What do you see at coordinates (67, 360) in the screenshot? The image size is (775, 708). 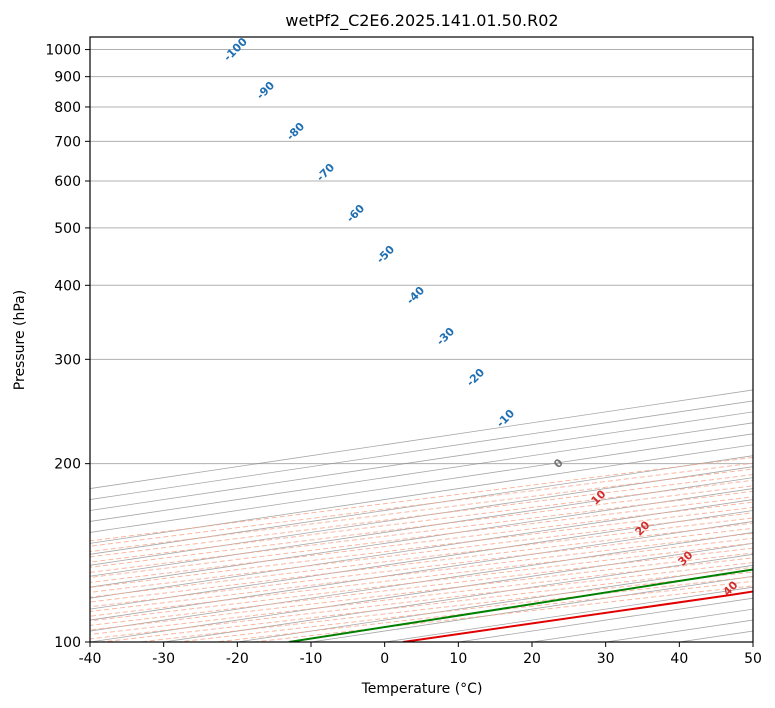 I see `y-tick-label: 300` at bounding box center [67, 360].